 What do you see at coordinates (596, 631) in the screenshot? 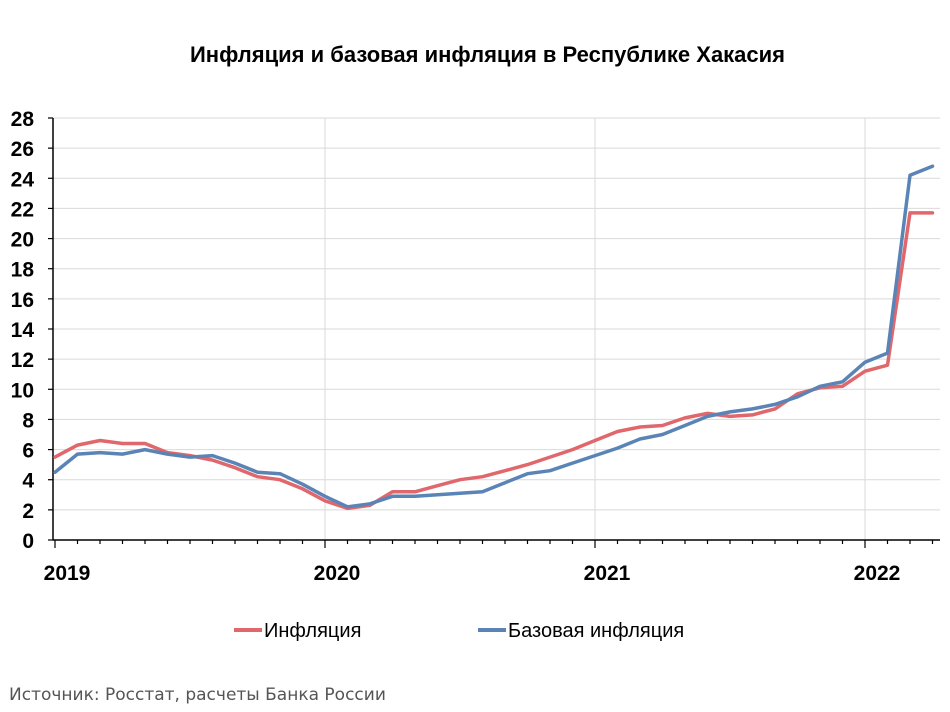
I see `legend-label: Базовая инфляция` at bounding box center [596, 631].